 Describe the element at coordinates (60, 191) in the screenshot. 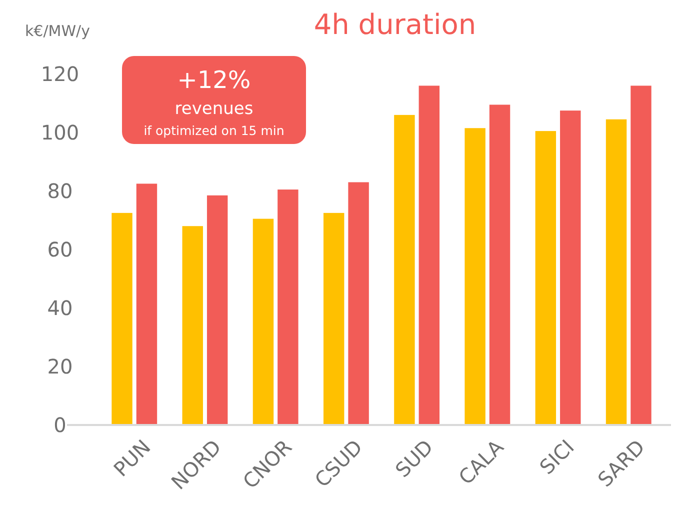

I see `y-tick-label: 80` at that location.